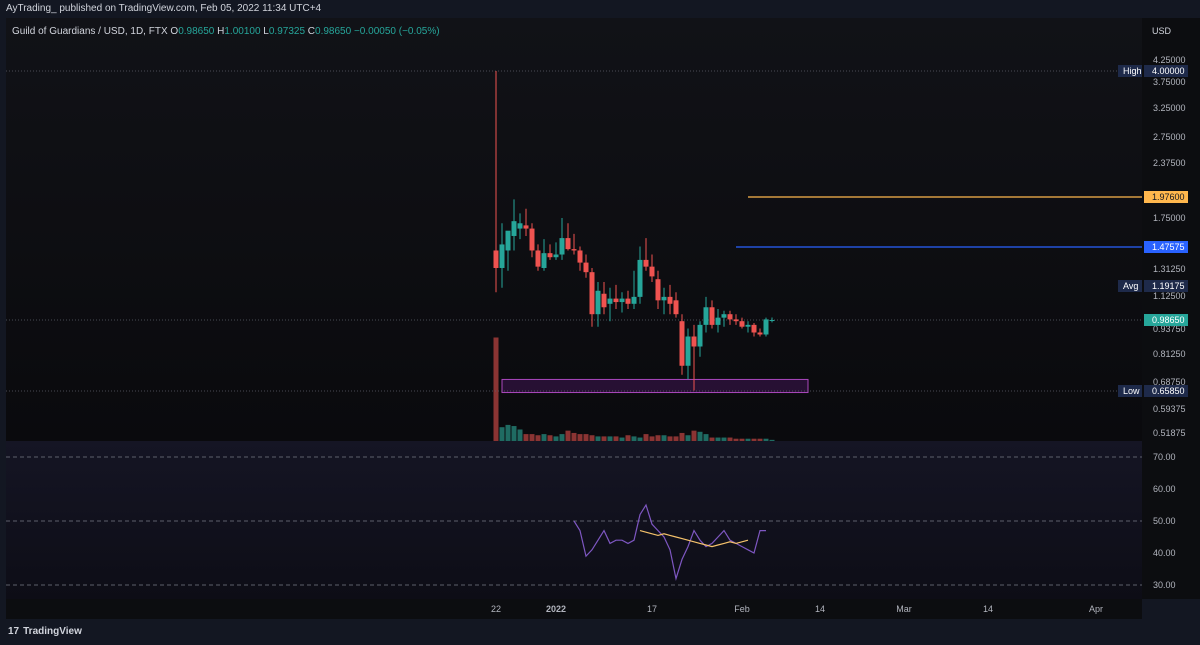 This screenshot has width=1200, height=645. What do you see at coordinates (311, 31) in the screenshot?
I see `close-label: C` at bounding box center [311, 31].